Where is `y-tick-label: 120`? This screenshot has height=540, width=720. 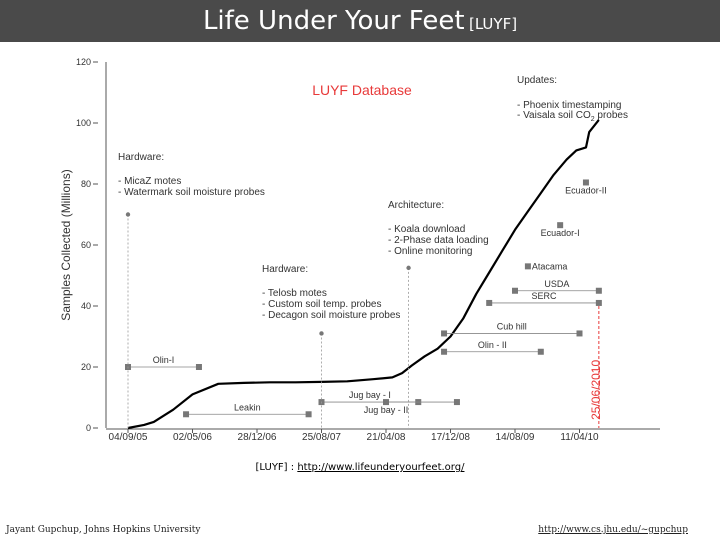
y-tick-label: 120 is located at coordinates (83, 62).